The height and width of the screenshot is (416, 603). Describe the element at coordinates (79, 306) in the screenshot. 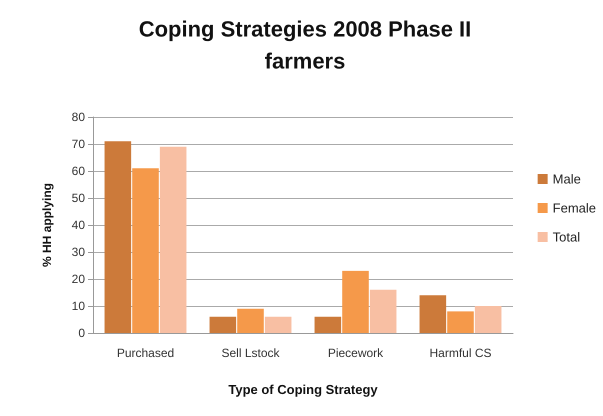

I see `y-tick-label: 10` at that location.